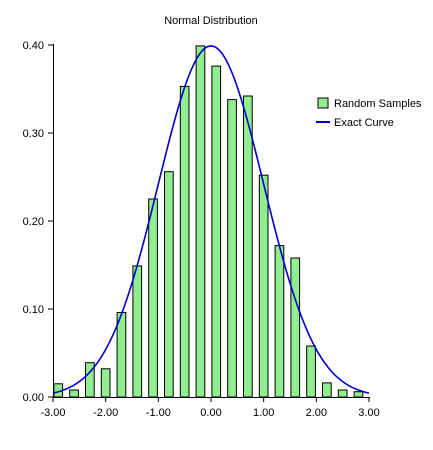  What do you see at coordinates (33, 398) in the screenshot?
I see `y-tick-label: 0.00` at bounding box center [33, 398].